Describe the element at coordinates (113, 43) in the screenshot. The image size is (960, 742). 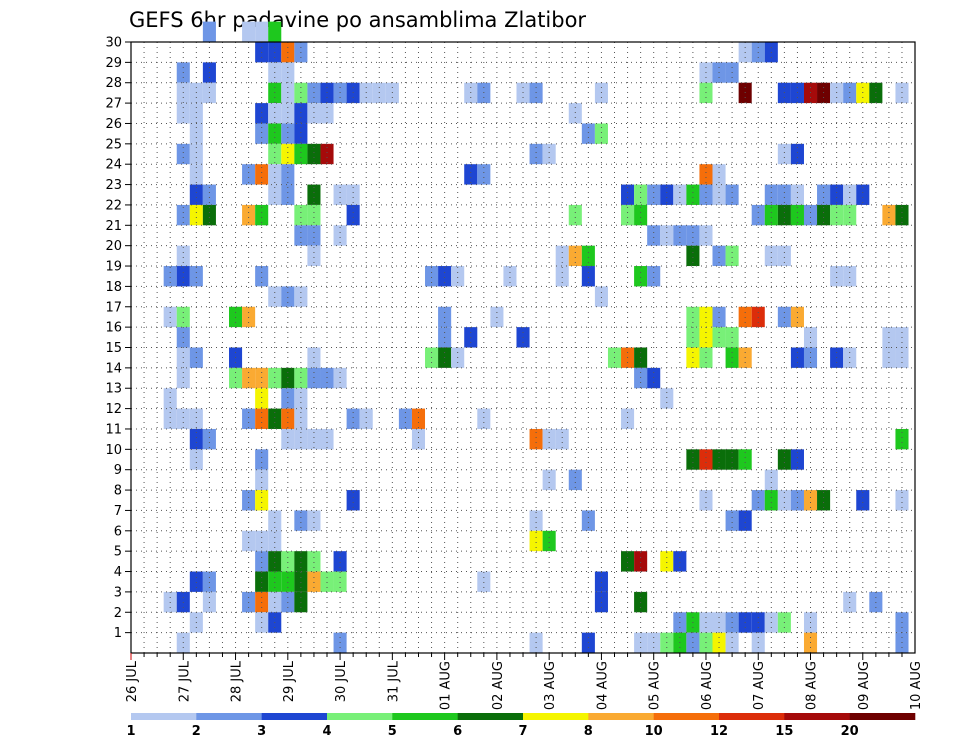
I see `y-tick-label: 30` at that location.